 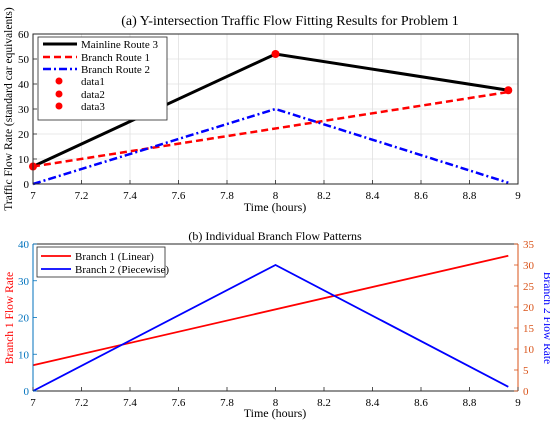 What do you see at coordinates (115, 70) in the screenshot?
I see `legend-label-branch-2: Branch Route 2` at bounding box center [115, 70].